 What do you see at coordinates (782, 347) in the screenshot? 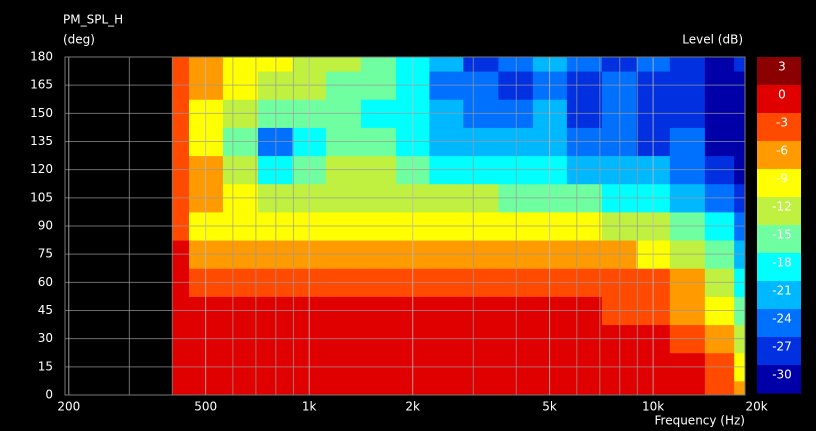
I see `colorbar-tick-label: -27` at bounding box center [782, 347].